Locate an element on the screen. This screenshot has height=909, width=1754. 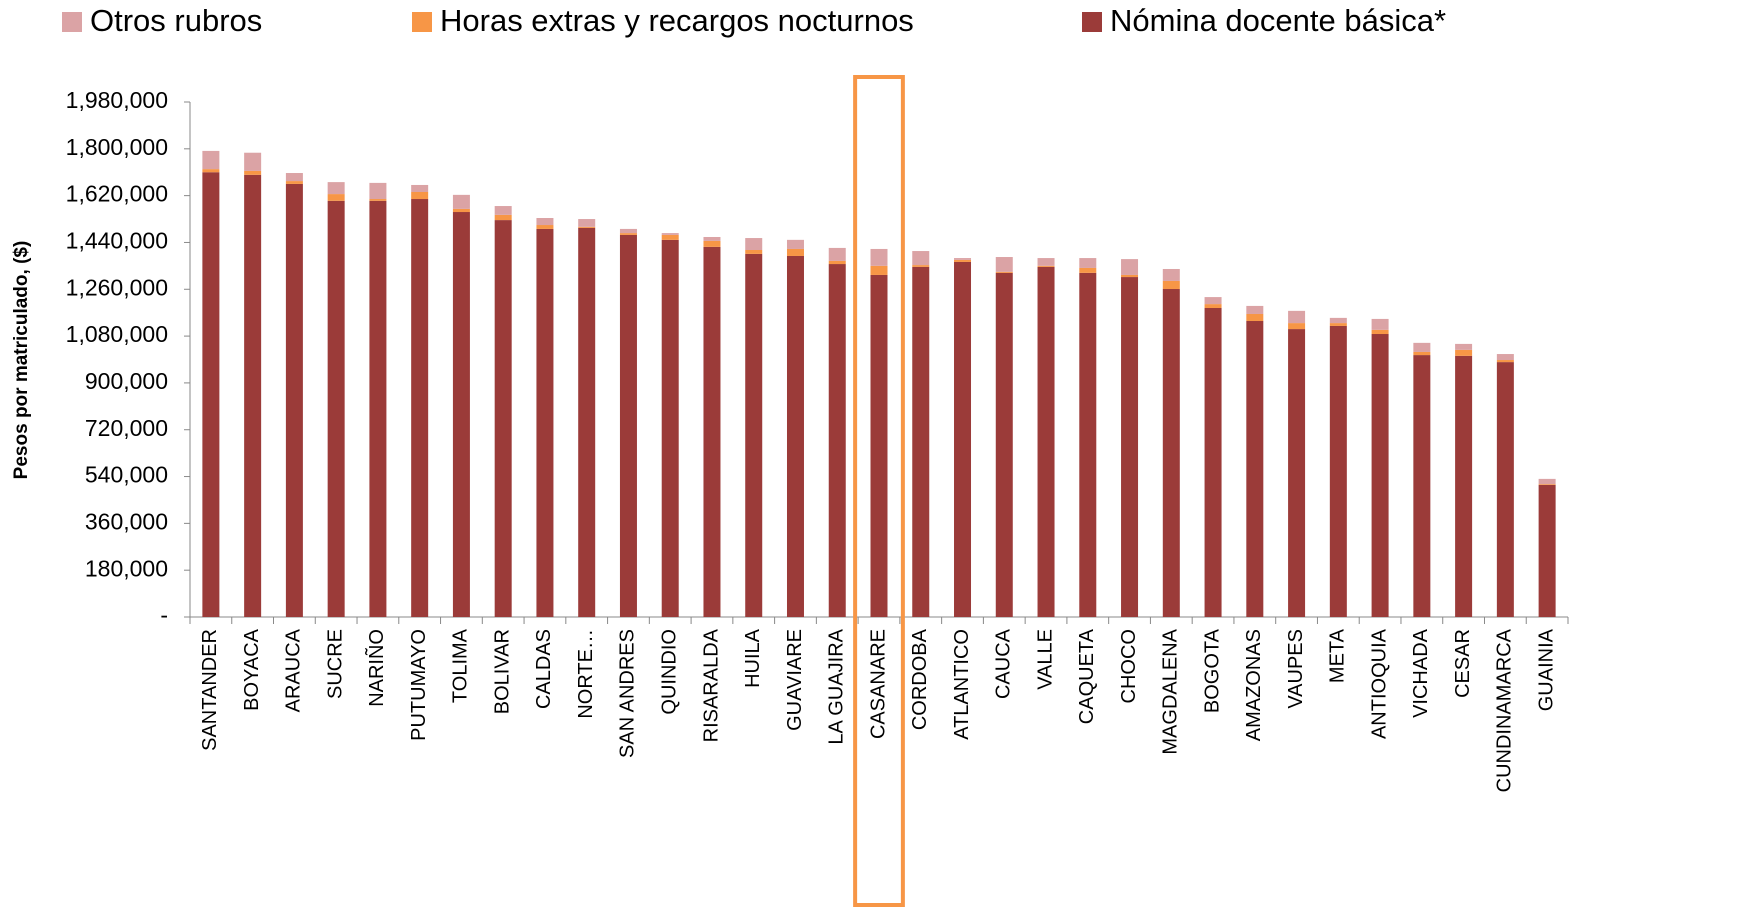
x-tick-label: GUAINIA is located at coordinates (1546, 669).